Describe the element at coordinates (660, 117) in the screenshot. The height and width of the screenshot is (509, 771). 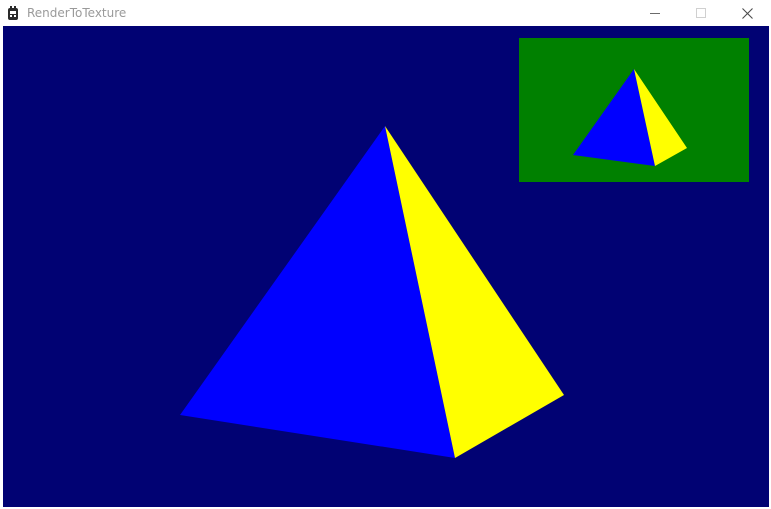
I see `inset-pyramid-right-face` at that location.